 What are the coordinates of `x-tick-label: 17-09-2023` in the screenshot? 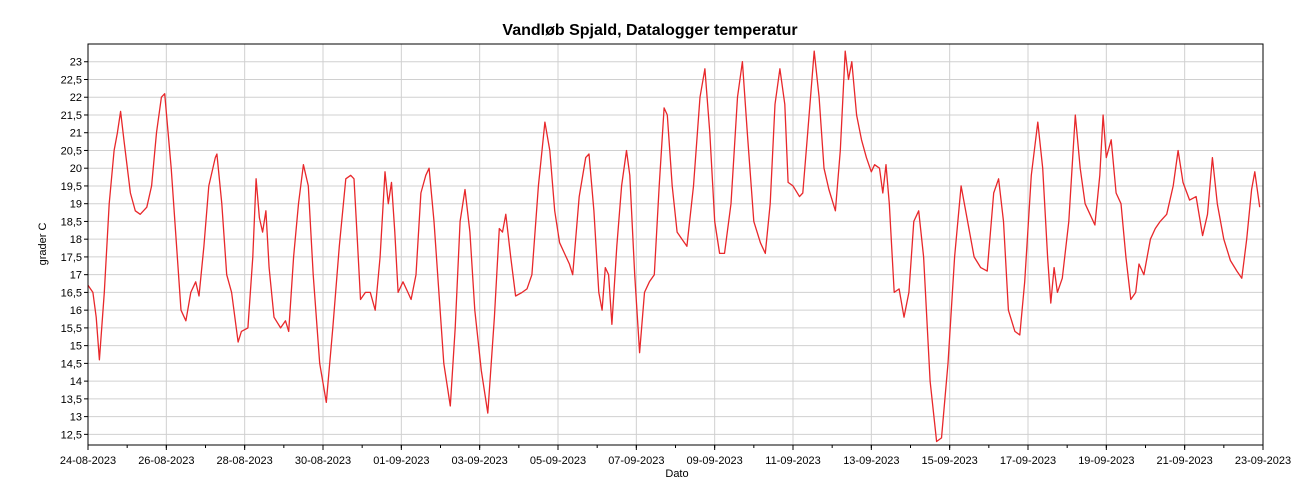 It's located at (1028, 461).